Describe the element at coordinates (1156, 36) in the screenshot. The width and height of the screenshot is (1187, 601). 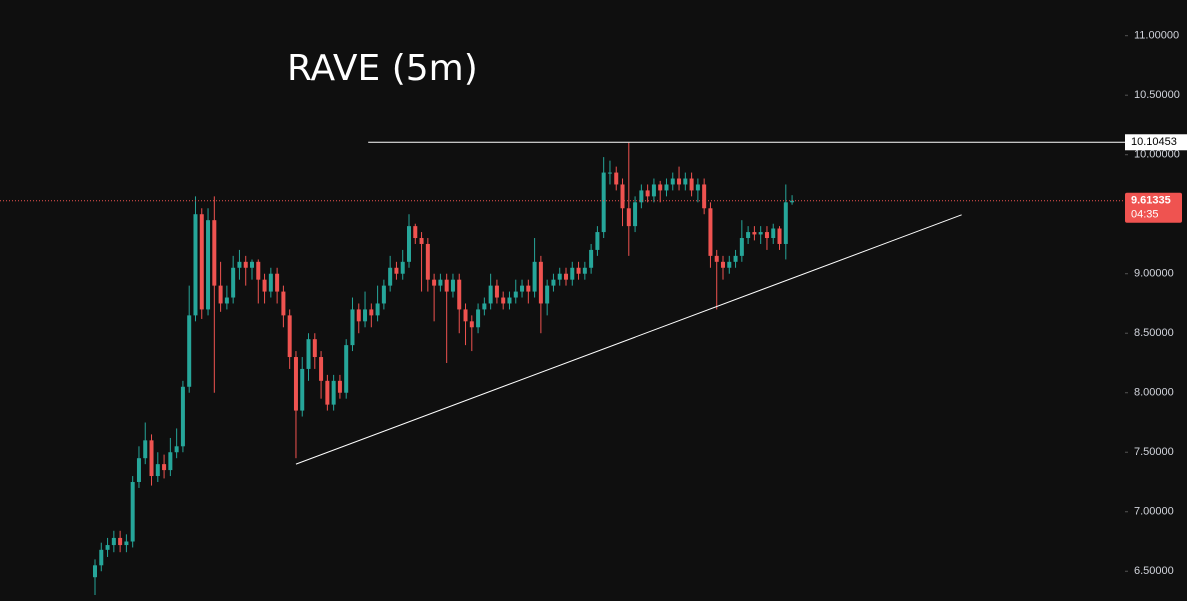
I see `y-tick-label: 11.00000` at that location.